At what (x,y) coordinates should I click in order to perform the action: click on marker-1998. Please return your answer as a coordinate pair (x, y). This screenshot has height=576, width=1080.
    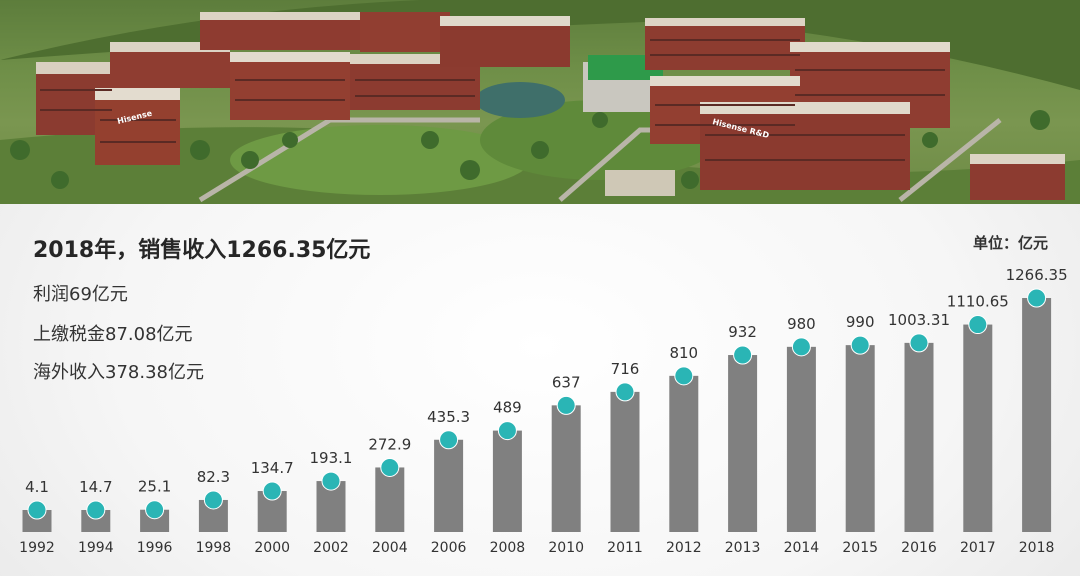
    Looking at the image, I should click on (213, 500).